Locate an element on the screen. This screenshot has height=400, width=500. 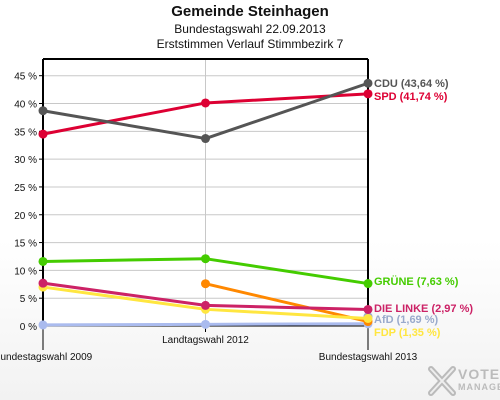
series-gr-ne is located at coordinates (205, 271).